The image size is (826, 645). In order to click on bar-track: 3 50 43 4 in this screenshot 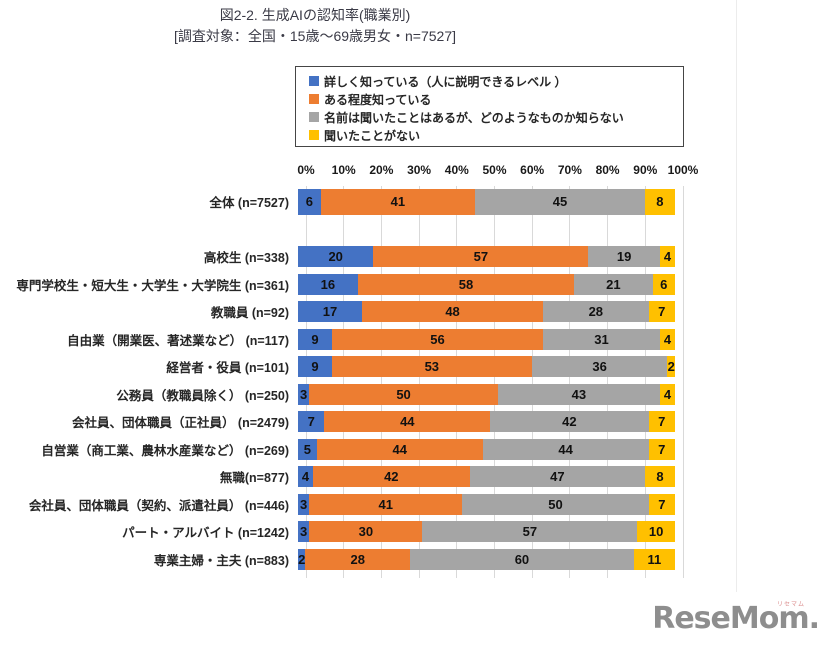, I will do `click(486, 395)`.